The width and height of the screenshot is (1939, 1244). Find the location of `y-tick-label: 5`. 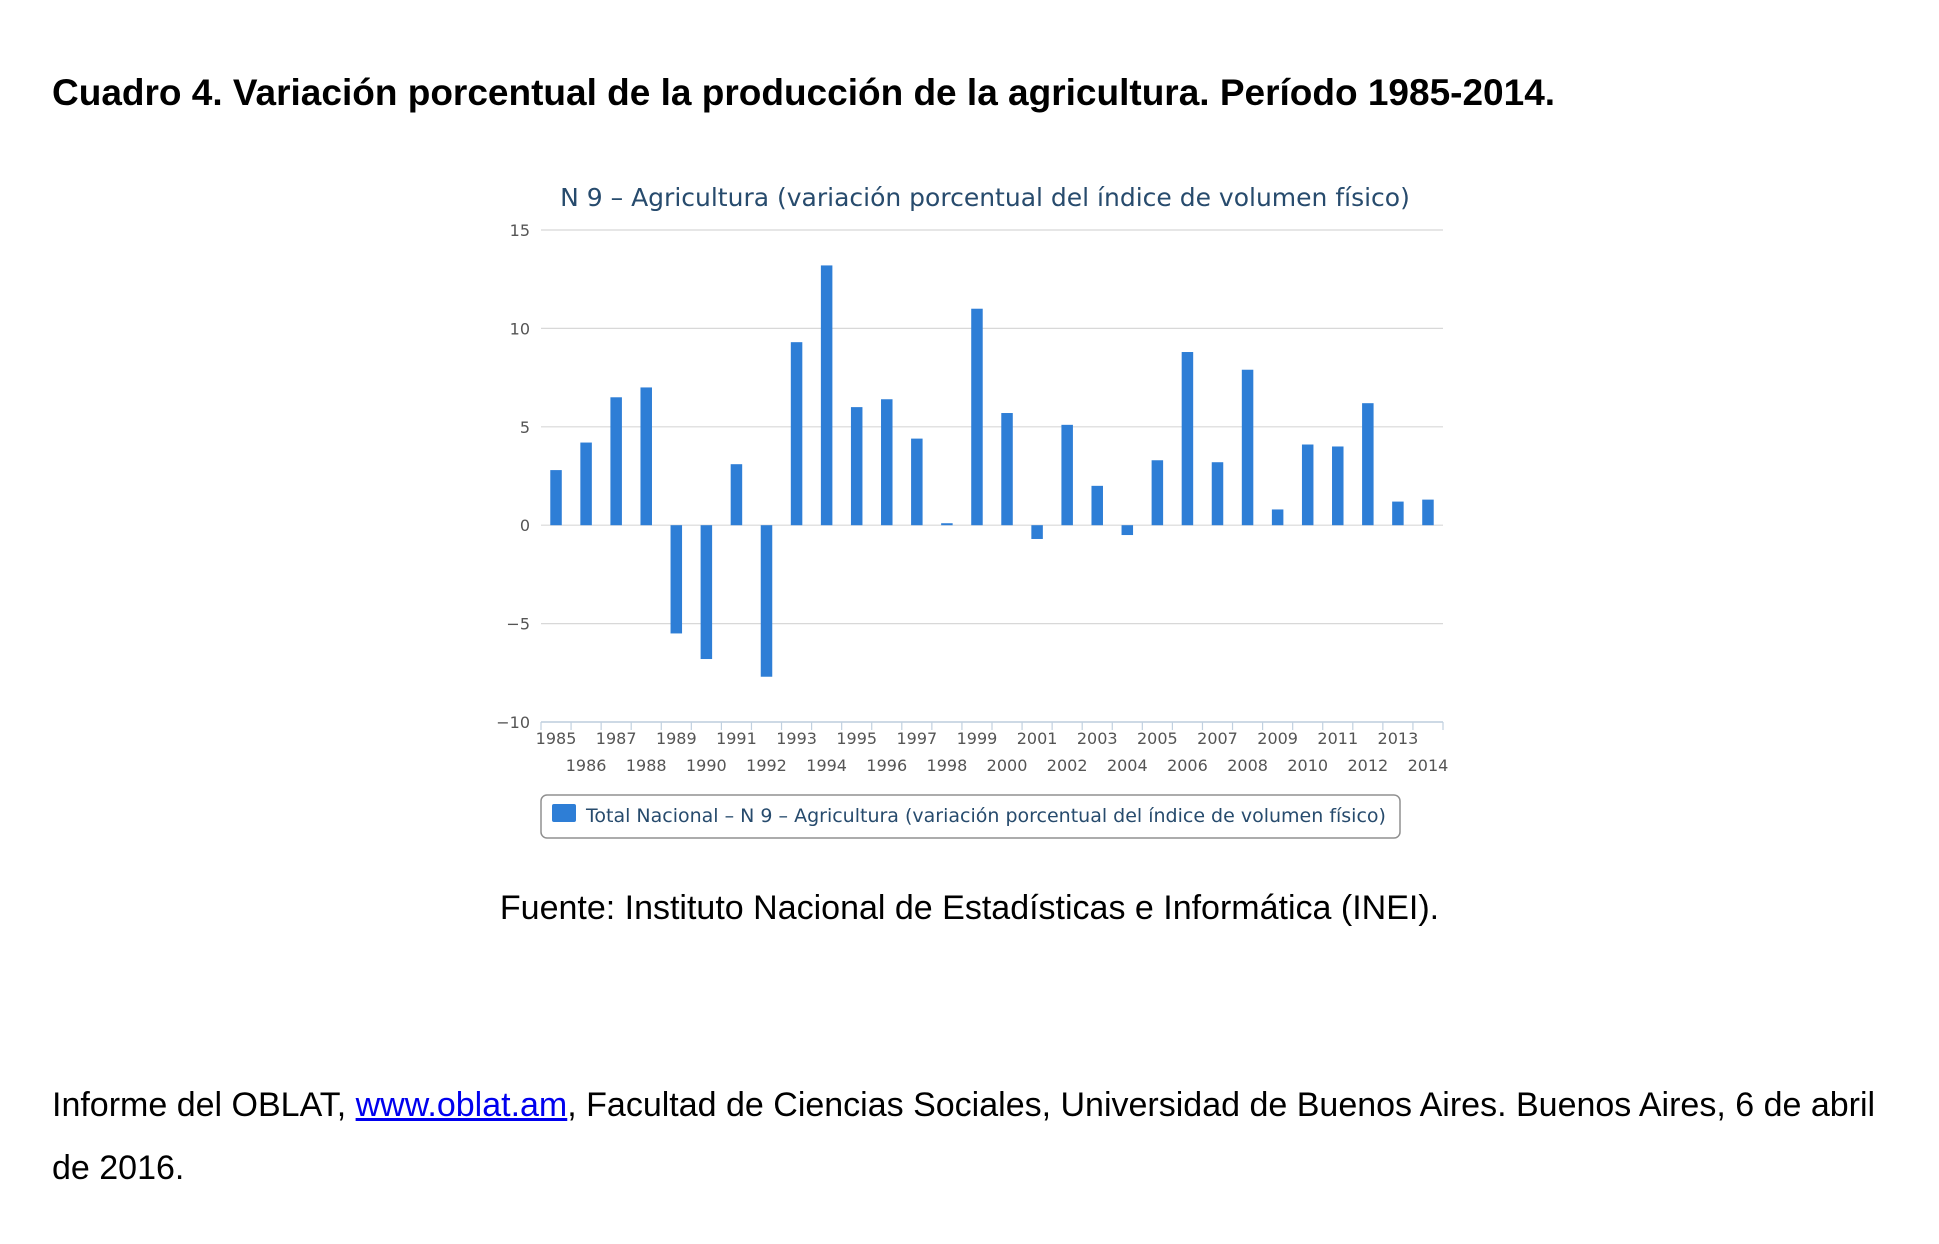

y-tick-label: 5 is located at coordinates (525, 427).